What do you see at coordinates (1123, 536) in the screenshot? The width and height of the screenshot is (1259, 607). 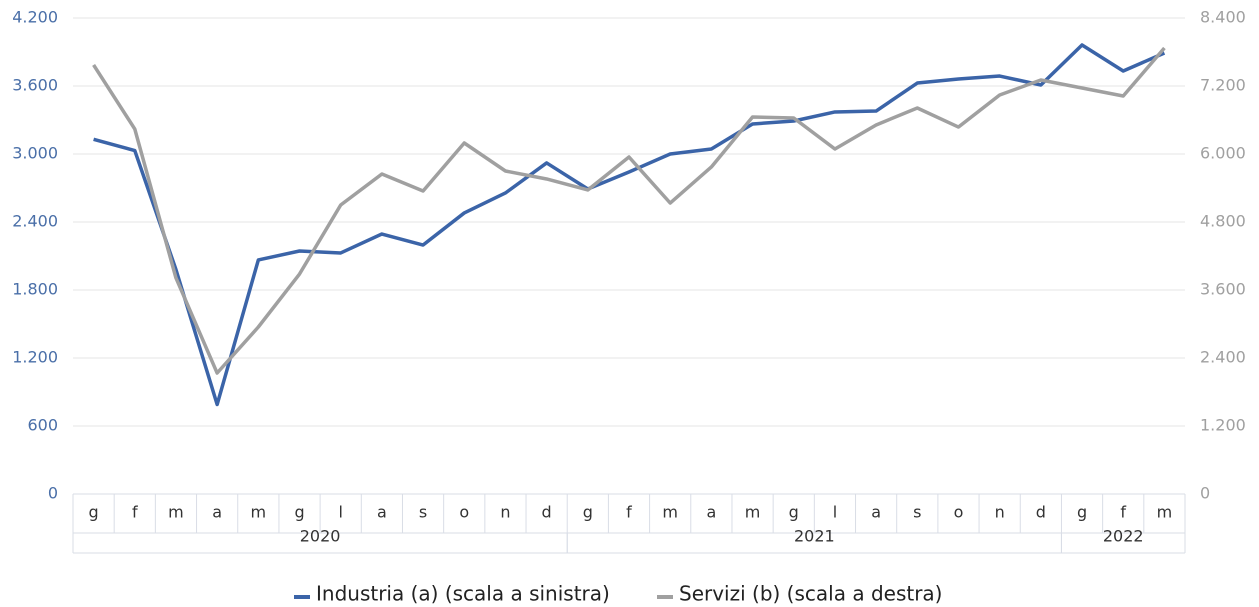 I see `group-label: 2022` at bounding box center [1123, 536].